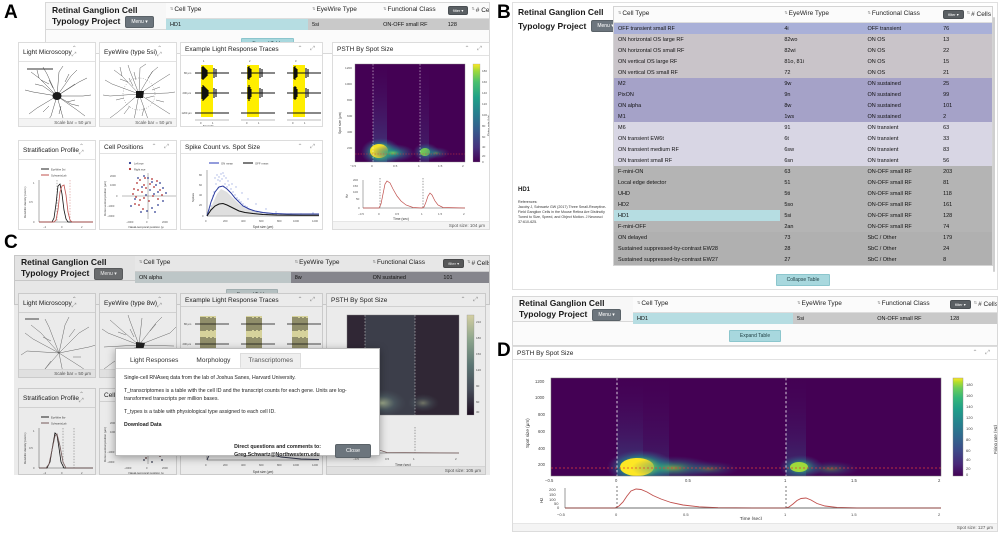 The image size is (1000, 536). Describe the element at coordinates (946, 83) in the screenshot. I see `num-cells-value: 25` at that location.